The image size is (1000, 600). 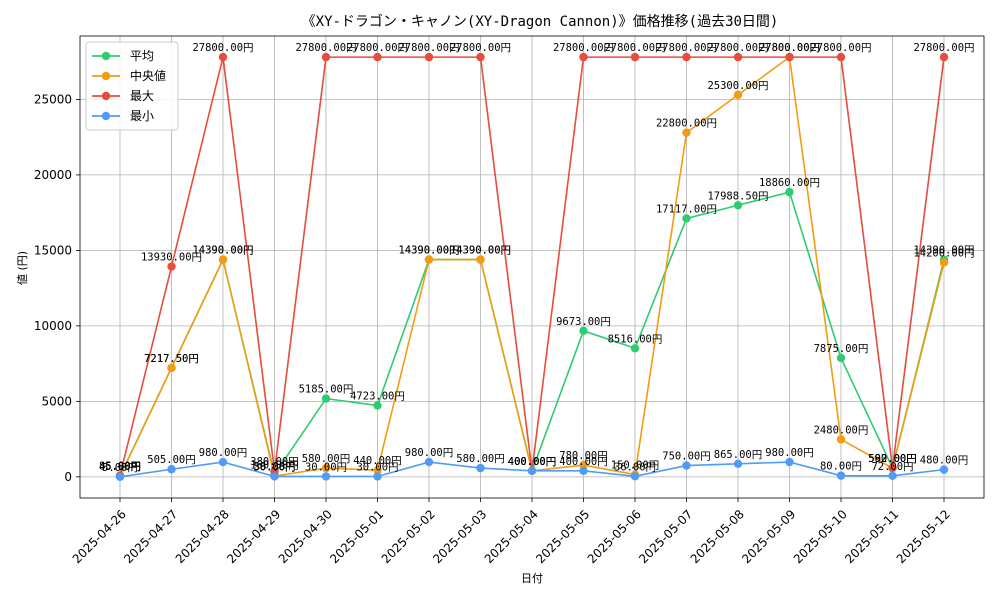 I want to click on y-axis-label: 値 (円), so click(x=22, y=268).